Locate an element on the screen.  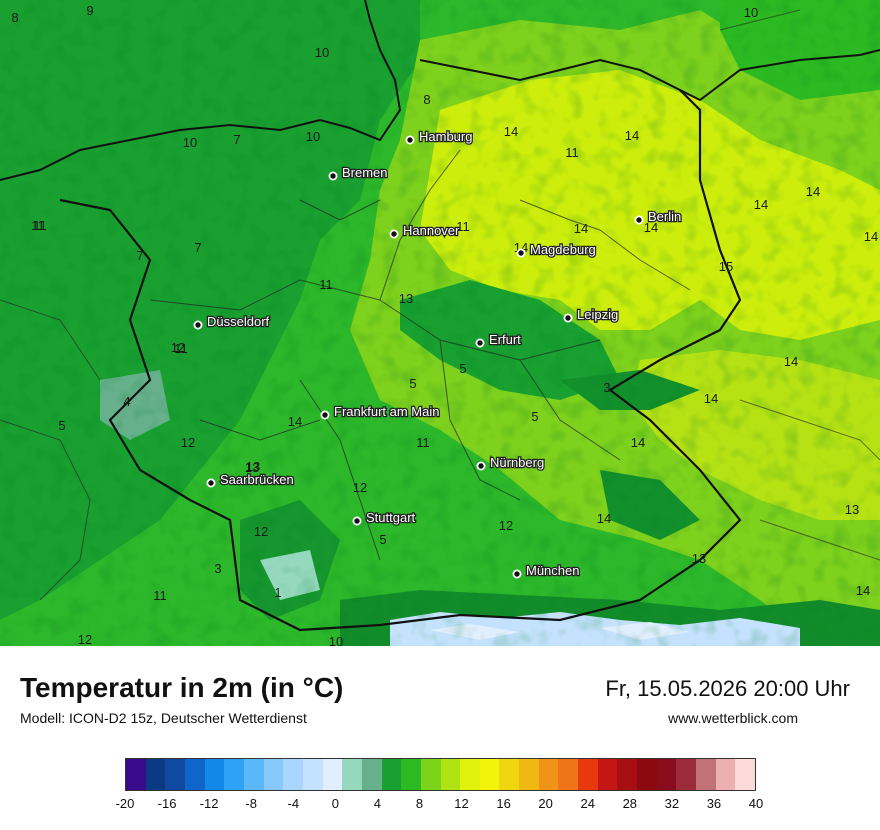
city-marker-0: Hamburg is located at coordinates (439, 136).